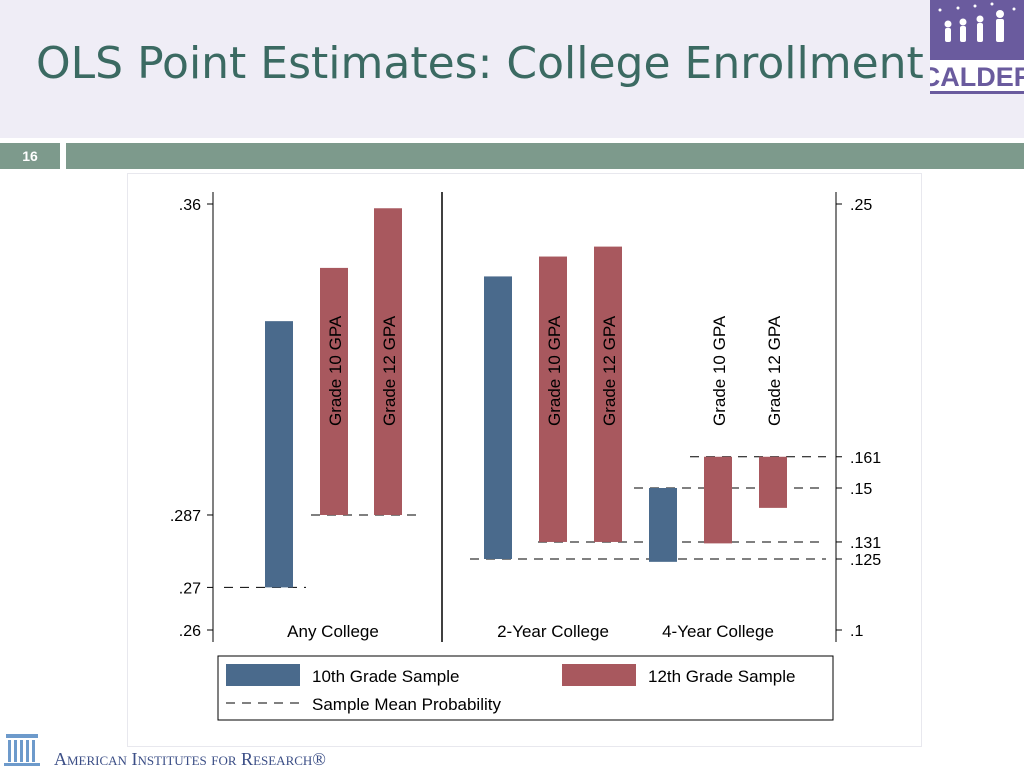 The height and width of the screenshot is (770, 1024). Describe the element at coordinates (553, 631) in the screenshot. I see `group-label: 2-Year College` at that location.